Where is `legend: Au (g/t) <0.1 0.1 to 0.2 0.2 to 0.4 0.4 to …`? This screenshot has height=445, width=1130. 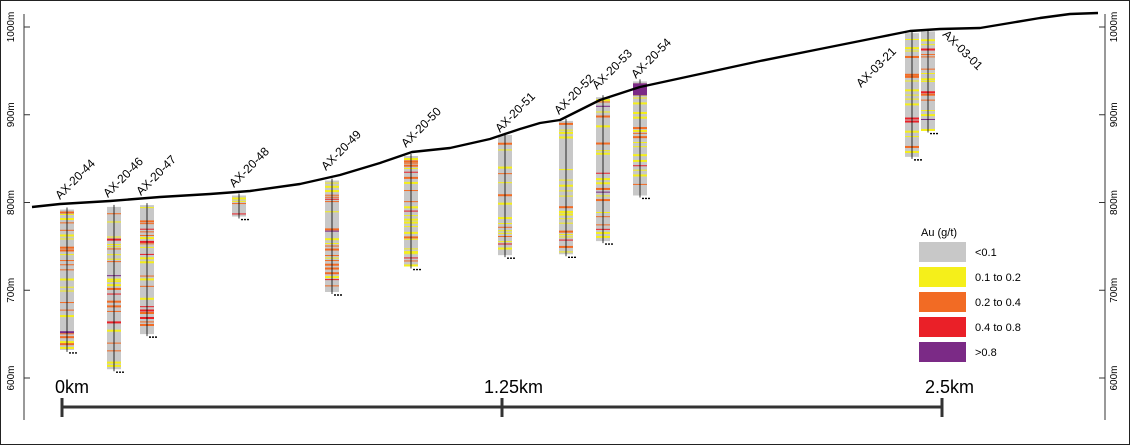 legend: Au (g/t) <0.1 0.1 to 0.2 0.2 to 0.4 0.4 to … is located at coordinates (970, 294).